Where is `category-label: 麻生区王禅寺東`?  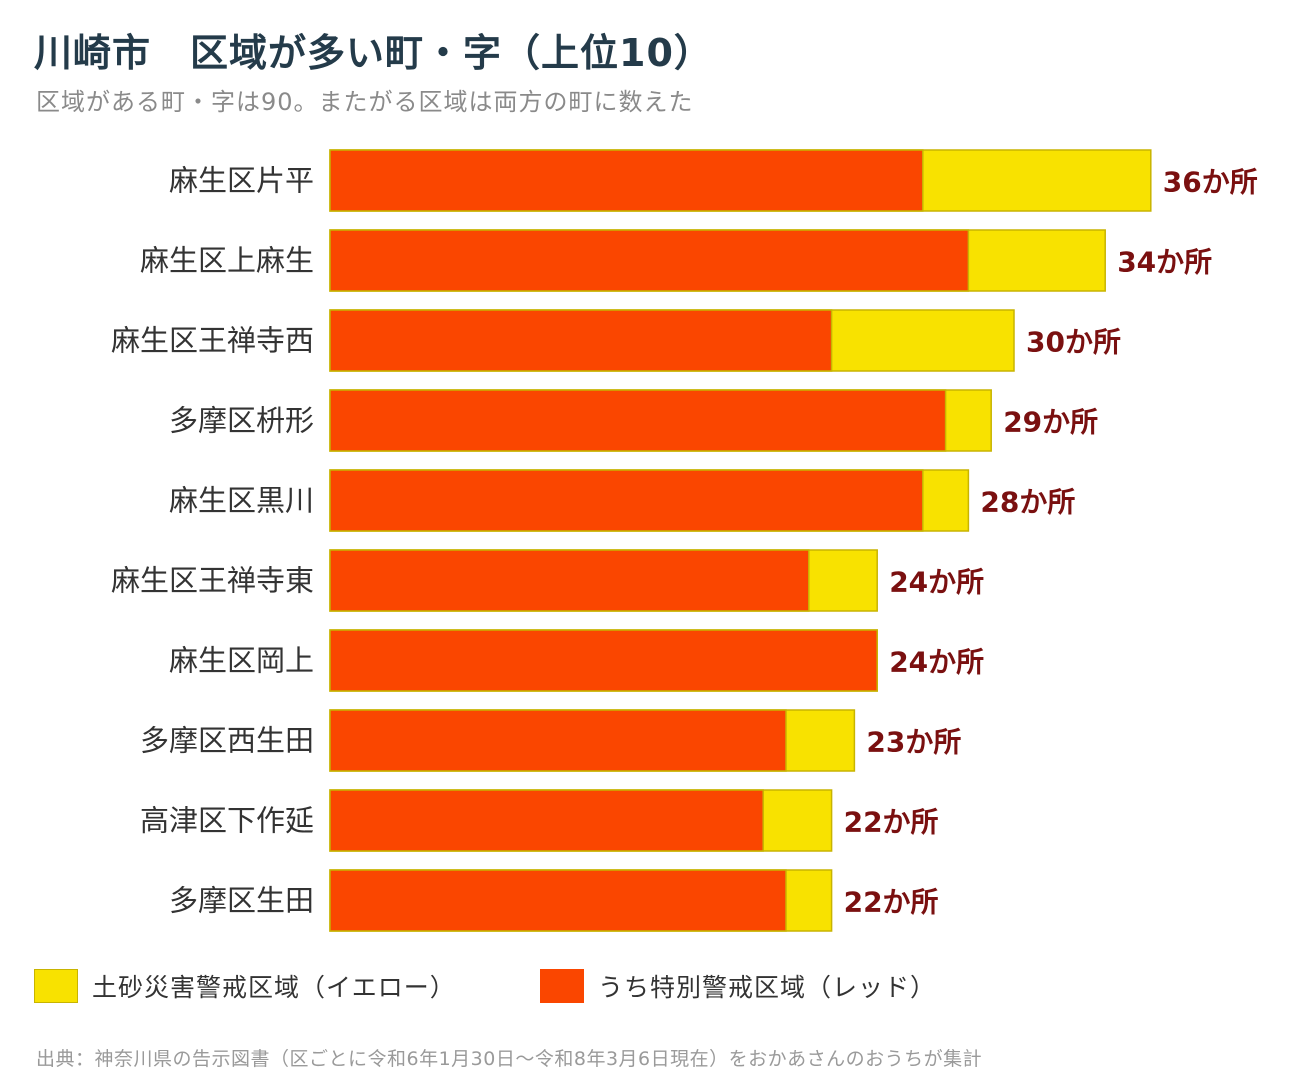
category-label: 麻生区王禅寺東 is located at coordinates (212, 581).